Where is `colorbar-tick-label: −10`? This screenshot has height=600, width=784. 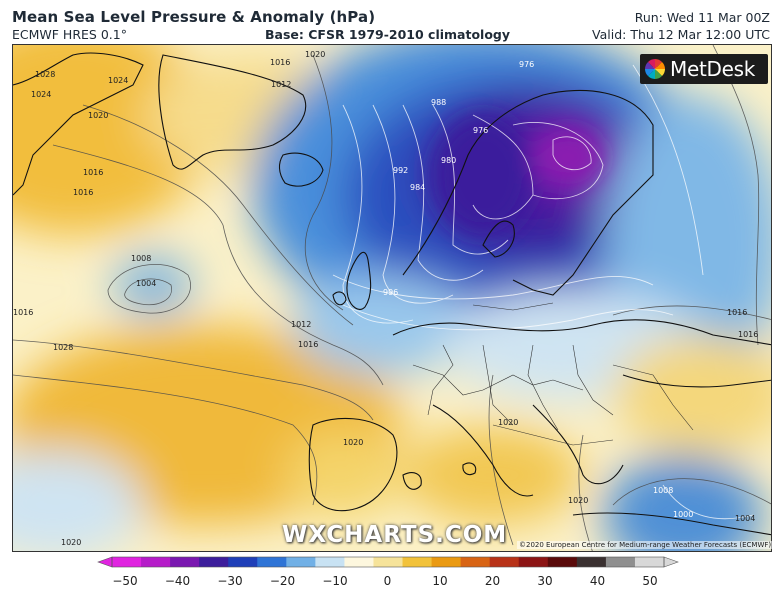 colorbar-tick-label: −10 is located at coordinates (335, 581).